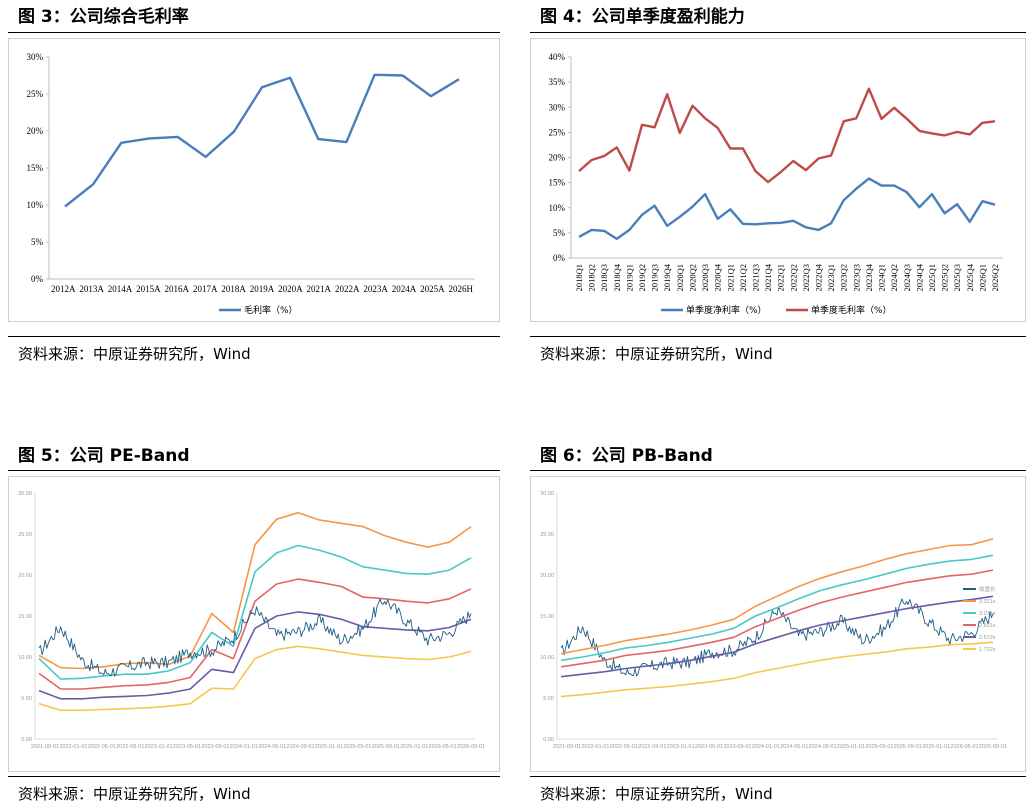  I want to click on x-tick-label: 2021Q2, so click(743, 277).